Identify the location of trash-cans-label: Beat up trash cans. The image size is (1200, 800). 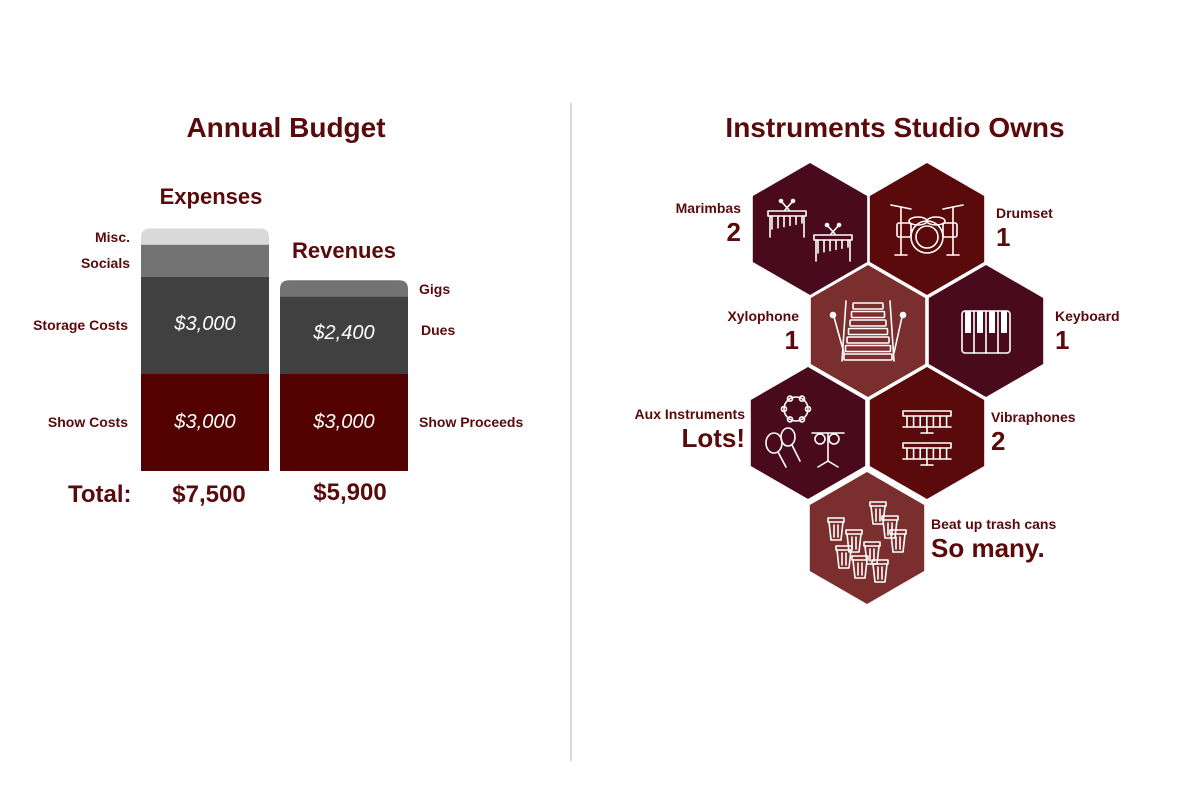
(994, 524).